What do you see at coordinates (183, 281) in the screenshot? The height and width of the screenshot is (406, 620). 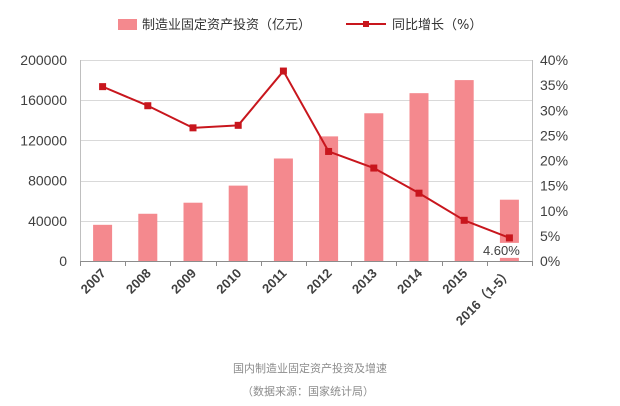 I see `x-tick-label: 2009` at bounding box center [183, 281].